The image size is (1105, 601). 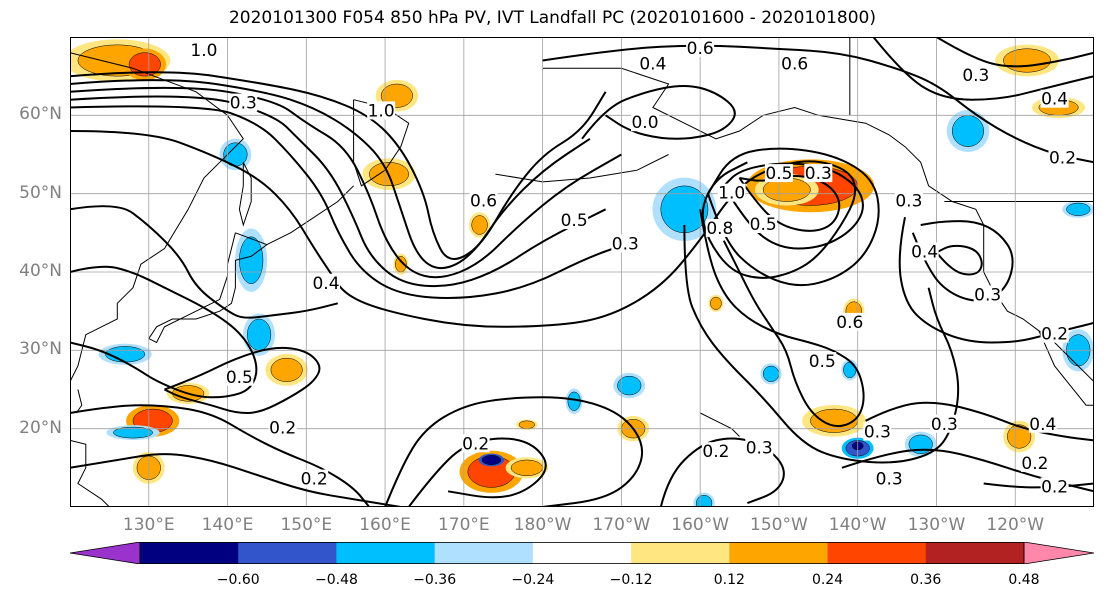 What do you see at coordinates (1015, 525) in the screenshot?
I see `lon-label-240: 120°W` at bounding box center [1015, 525].